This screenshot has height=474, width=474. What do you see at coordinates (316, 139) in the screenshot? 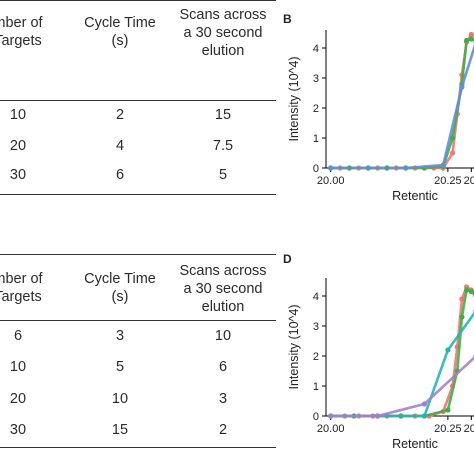
I see `b-y-tick-label: 1` at bounding box center [316, 139].